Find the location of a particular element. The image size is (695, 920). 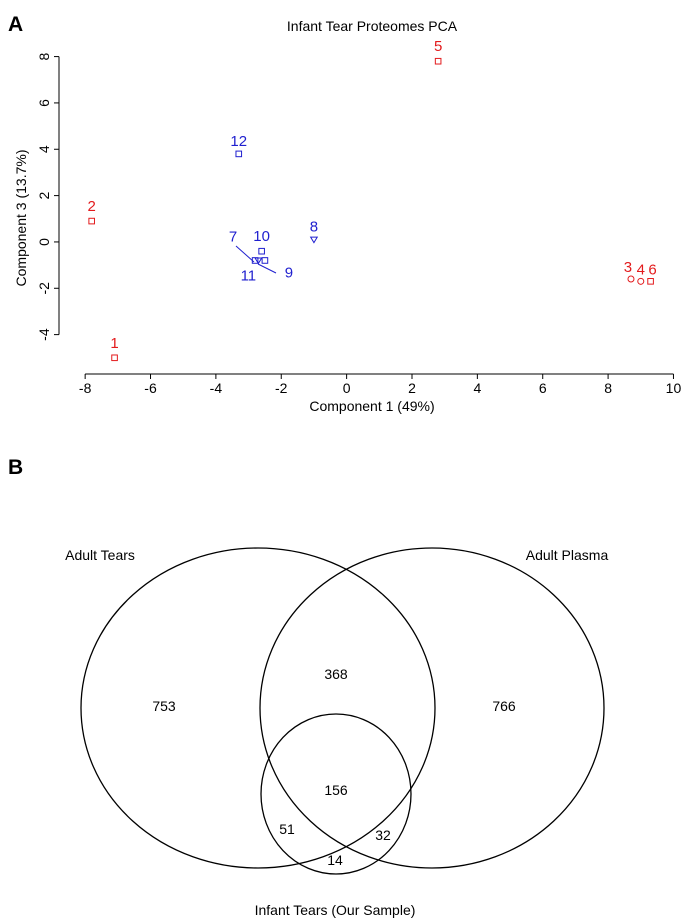

y-tick-label: 6 is located at coordinates (44, 103).